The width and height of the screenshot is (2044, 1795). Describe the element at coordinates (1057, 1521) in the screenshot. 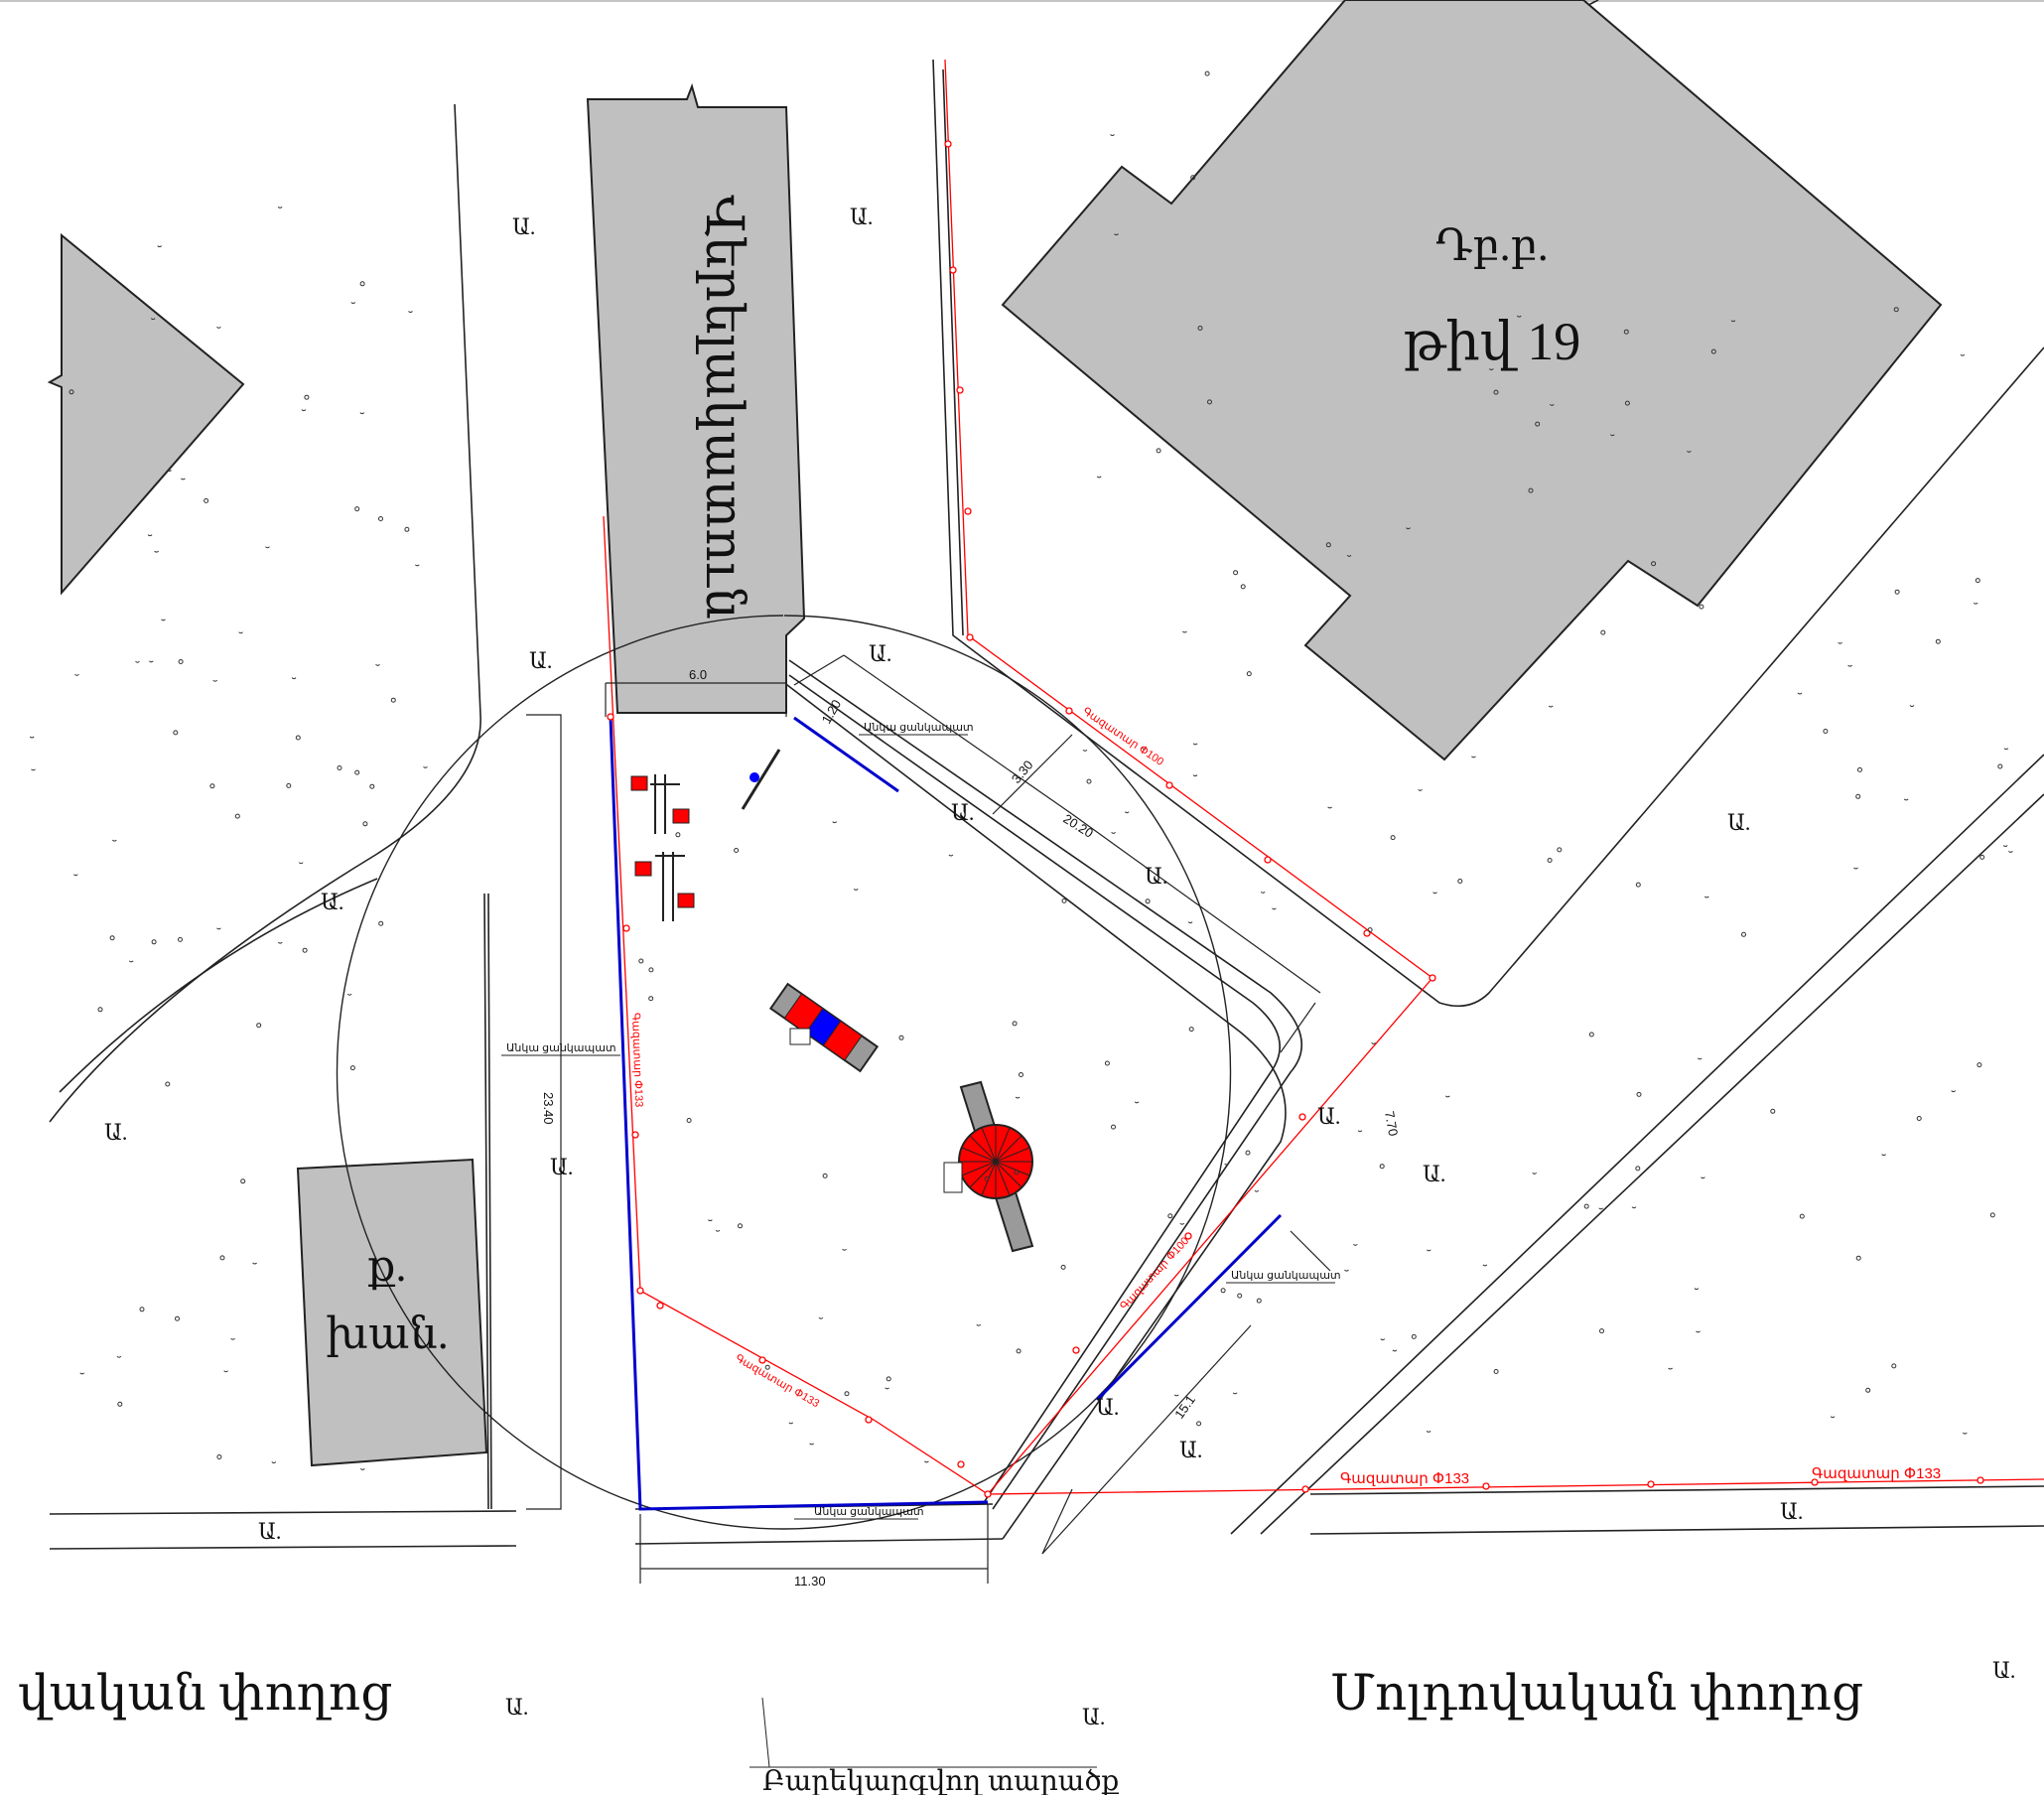

I see `dim-15-1-tick` at that location.